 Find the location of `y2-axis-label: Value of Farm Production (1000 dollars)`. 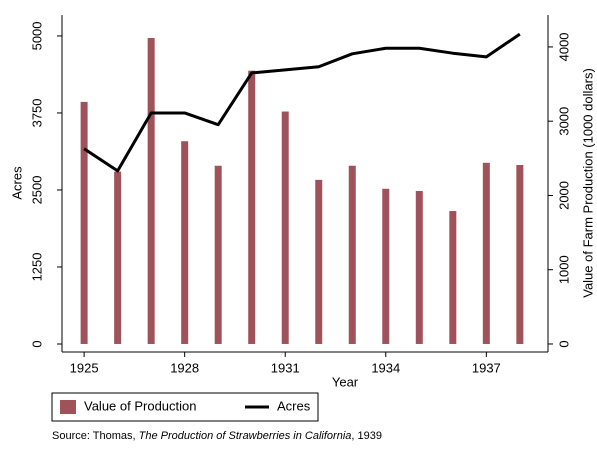

y2-axis-label: Value of Farm Production (1000 dollars) is located at coordinates (587, 183).